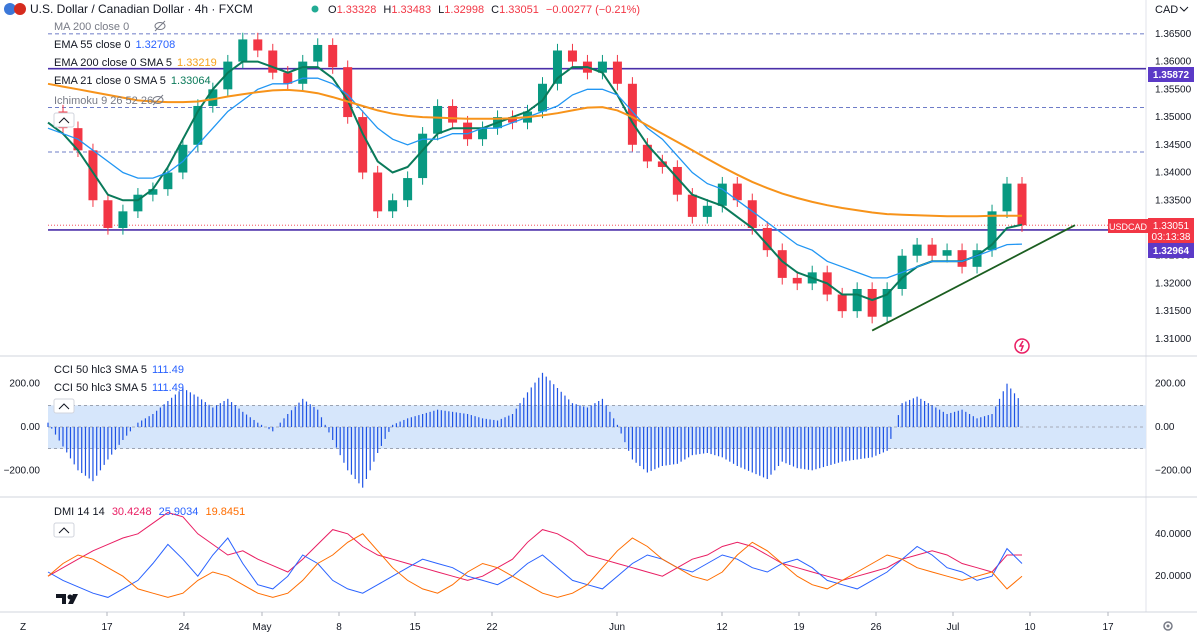  I want to click on legend-dmi: DMI 14 14 30.4248 25.9034 19.8451, so click(149, 512).